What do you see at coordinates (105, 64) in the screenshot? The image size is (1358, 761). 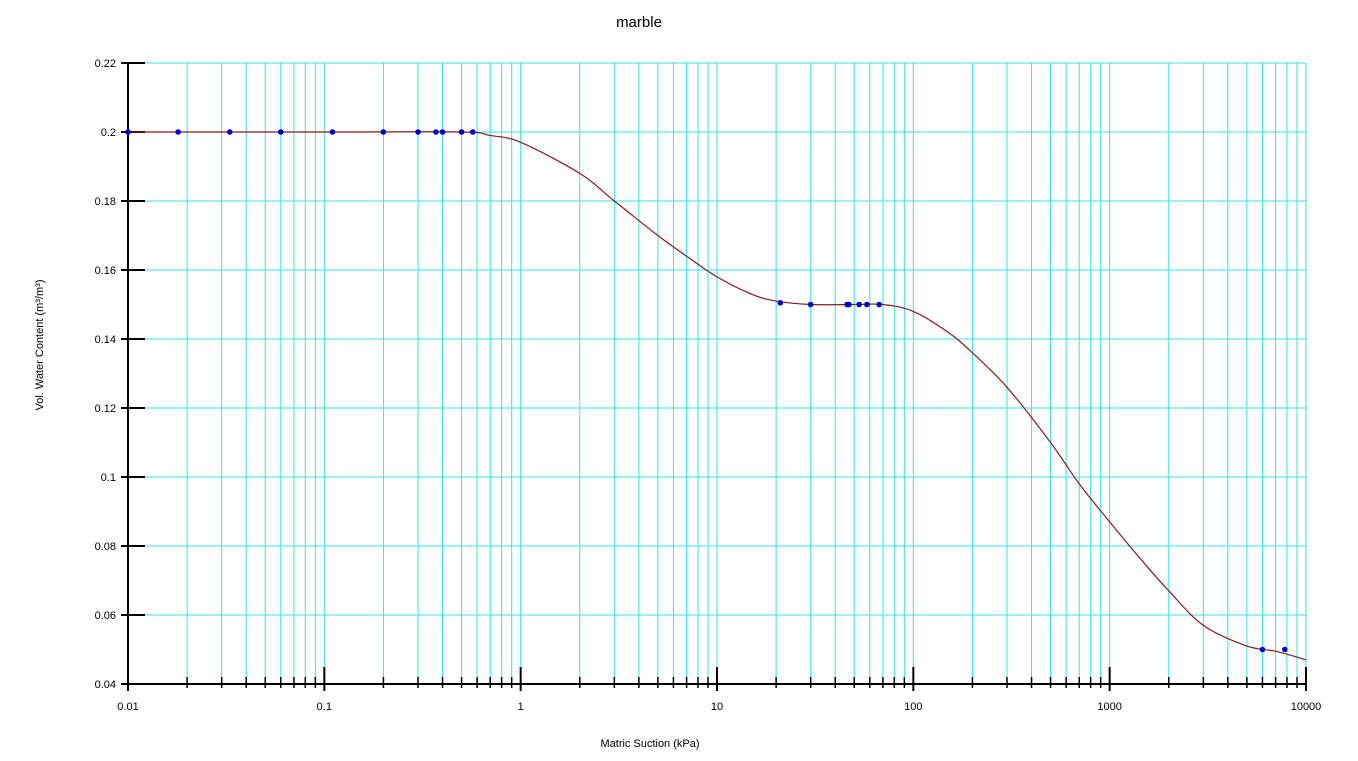 I see `y-tick-label: 0.22` at bounding box center [105, 64].